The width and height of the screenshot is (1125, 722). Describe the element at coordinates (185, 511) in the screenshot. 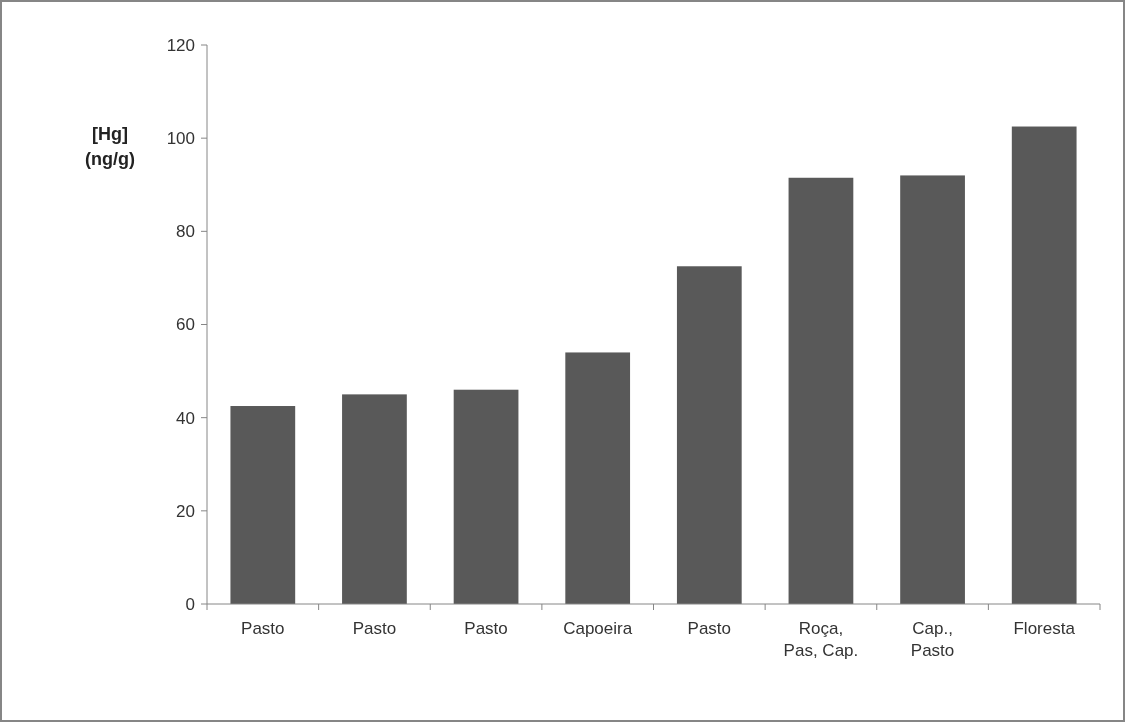

I see `y-tick-label: 20` at that location.